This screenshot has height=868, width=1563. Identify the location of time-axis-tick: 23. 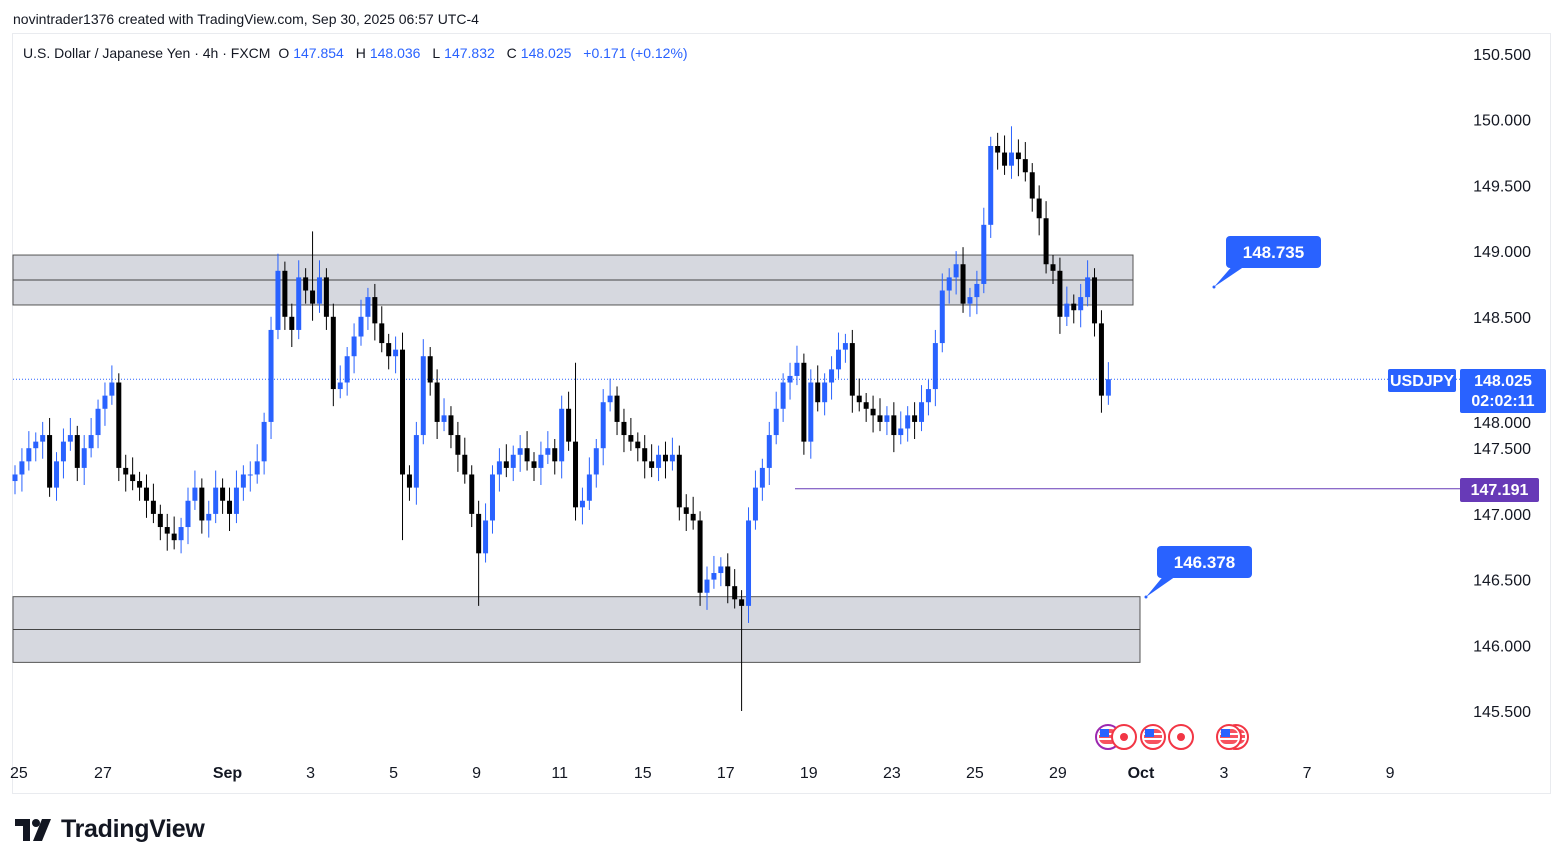
(892, 773).